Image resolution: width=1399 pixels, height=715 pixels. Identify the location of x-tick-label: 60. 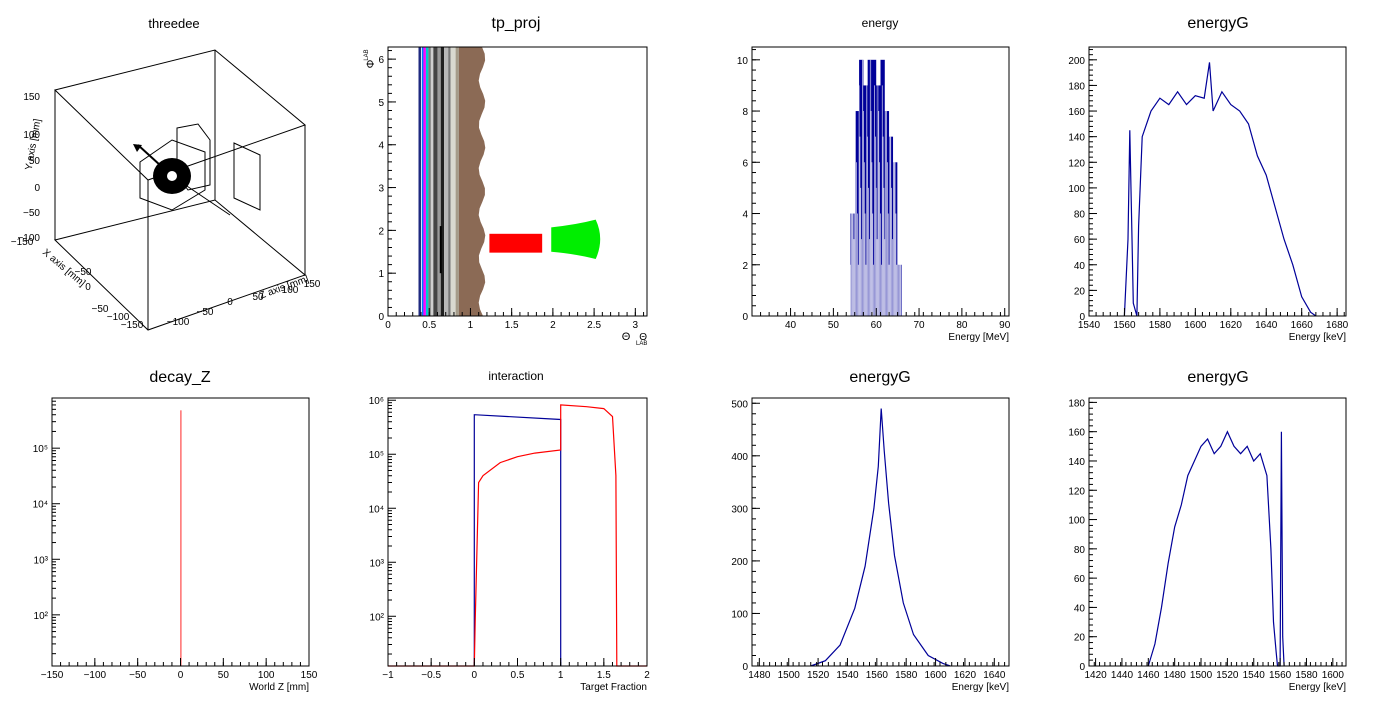
(877, 325).